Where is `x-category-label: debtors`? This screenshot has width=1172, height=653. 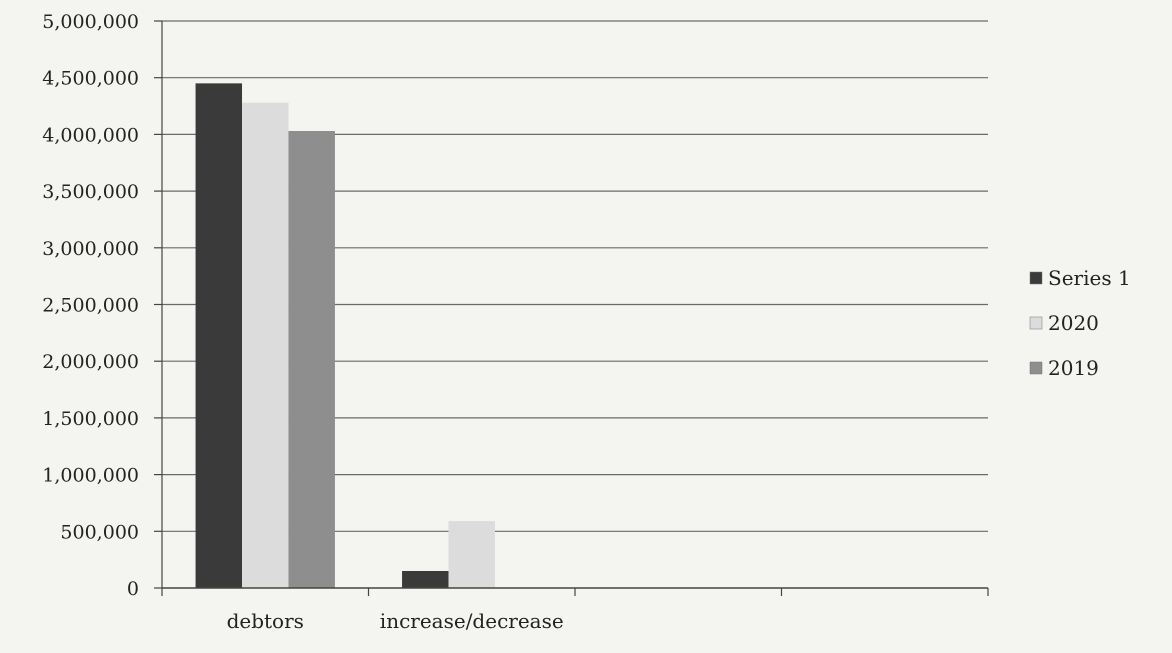
x-category-label: debtors is located at coordinates (265, 621).